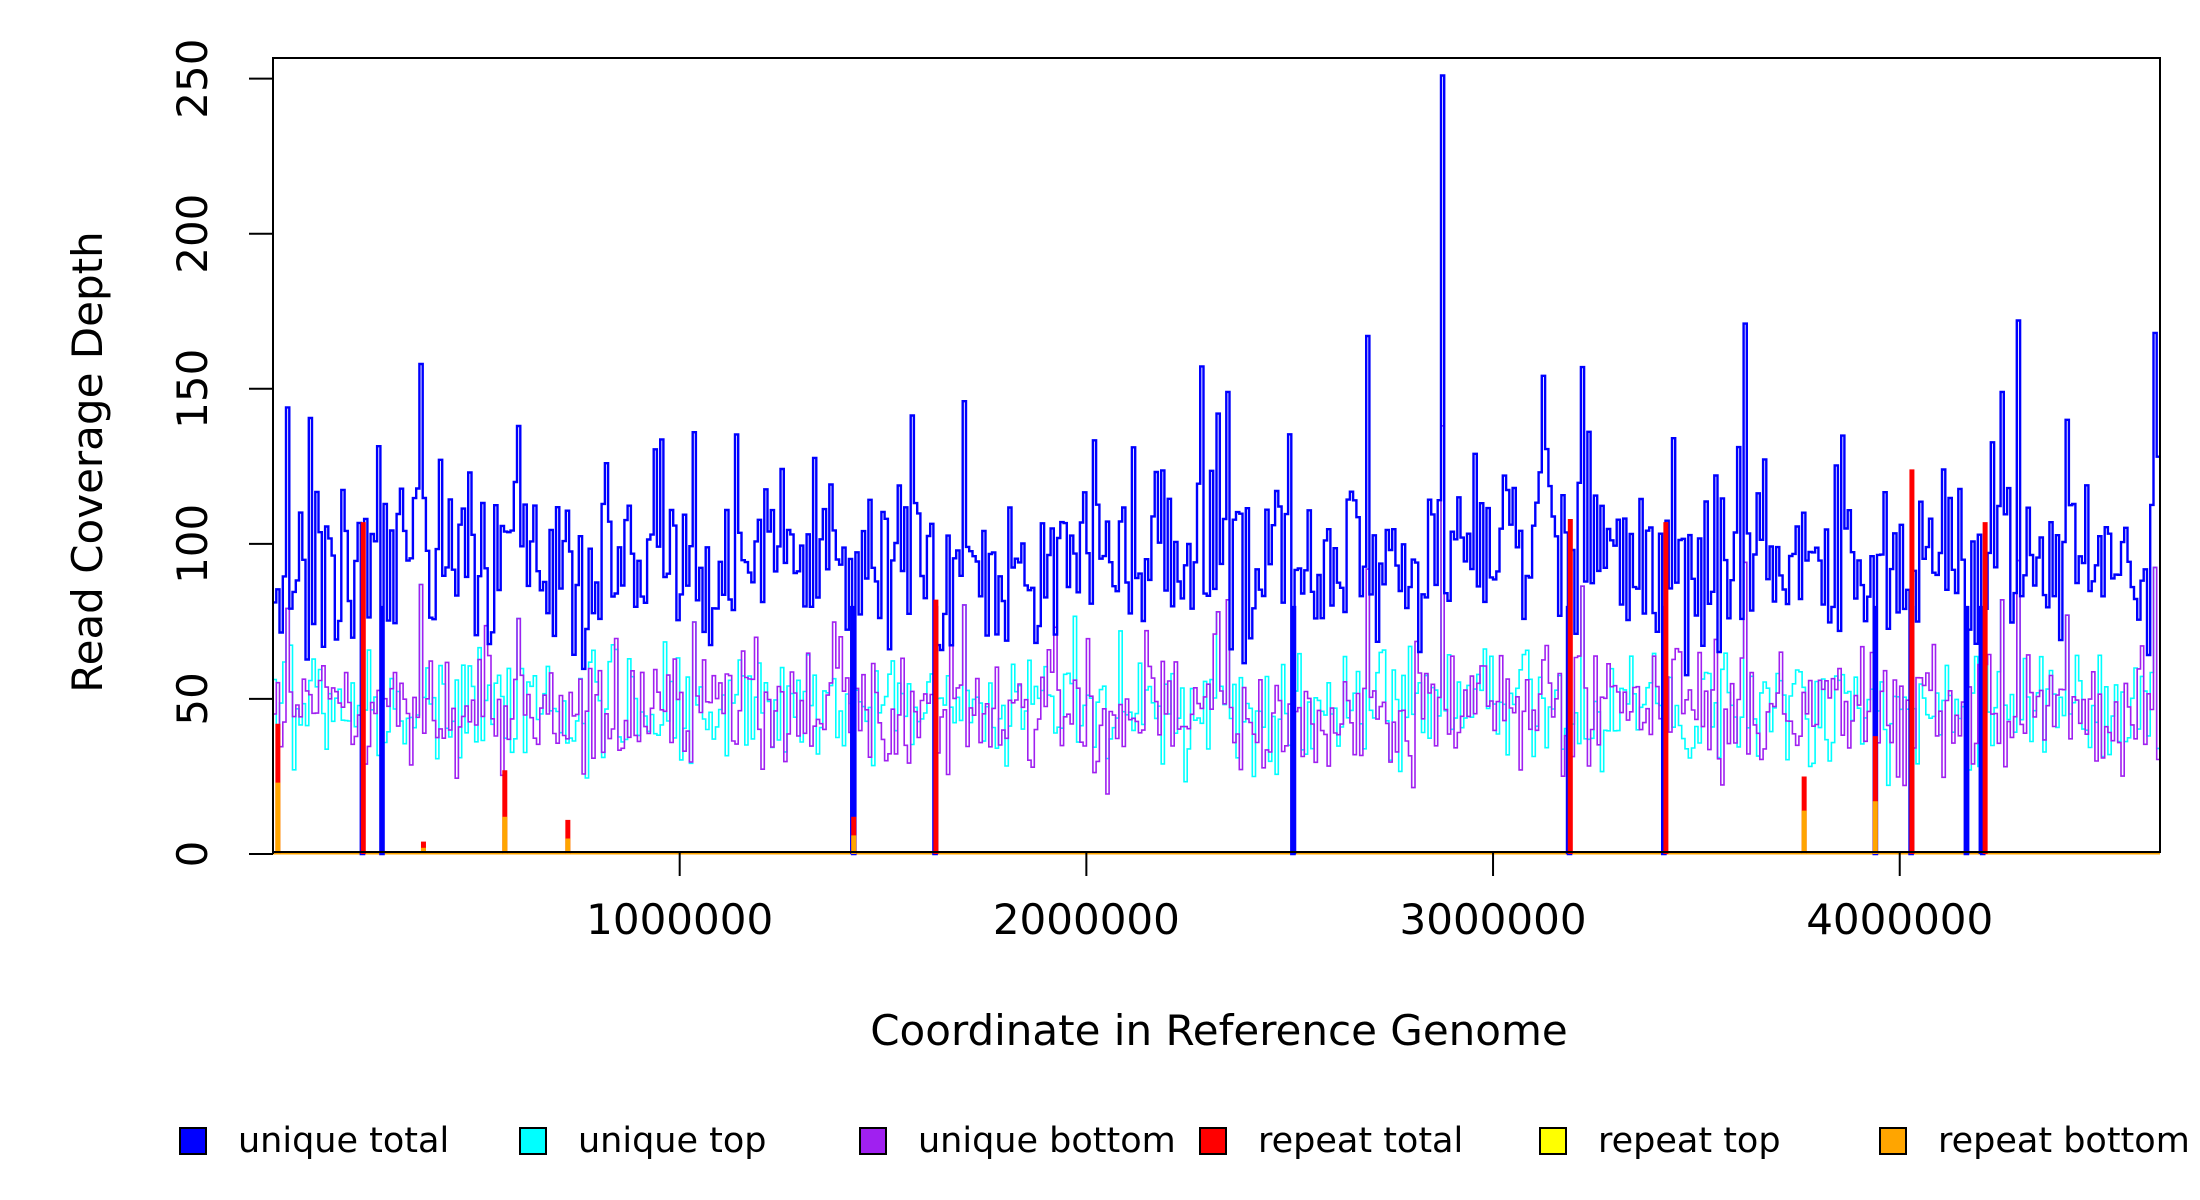  I want to click on legend-label: unique total, so click(343, 1141).